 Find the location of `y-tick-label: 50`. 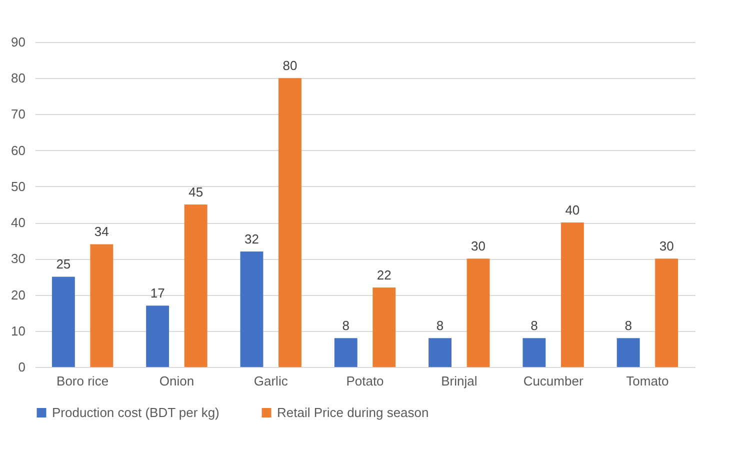

y-tick-label: 50 is located at coordinates (18, 186).